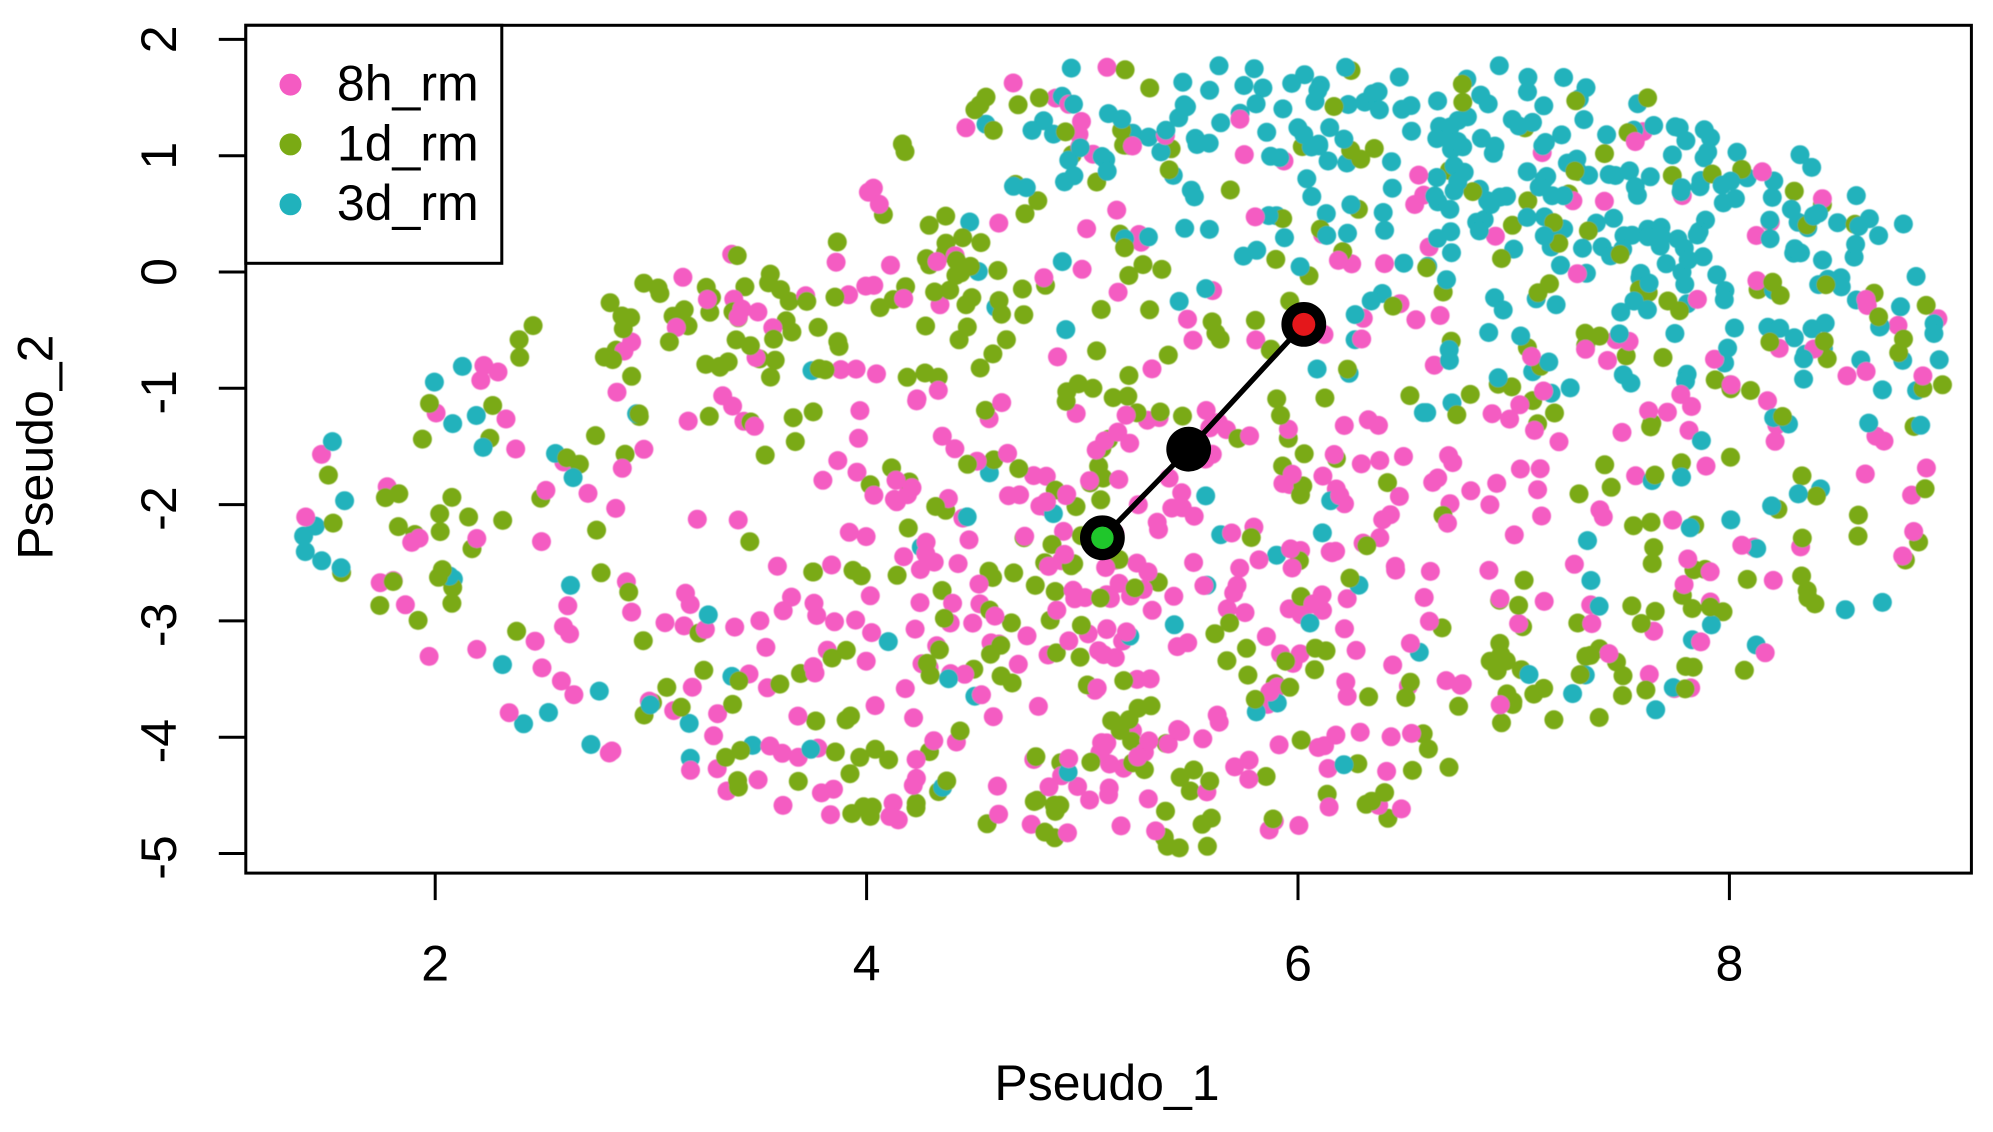 The height and width of the screenshot is (1132, 1993). I want to click on svg-text: 1d_rm, so click(408, 143).